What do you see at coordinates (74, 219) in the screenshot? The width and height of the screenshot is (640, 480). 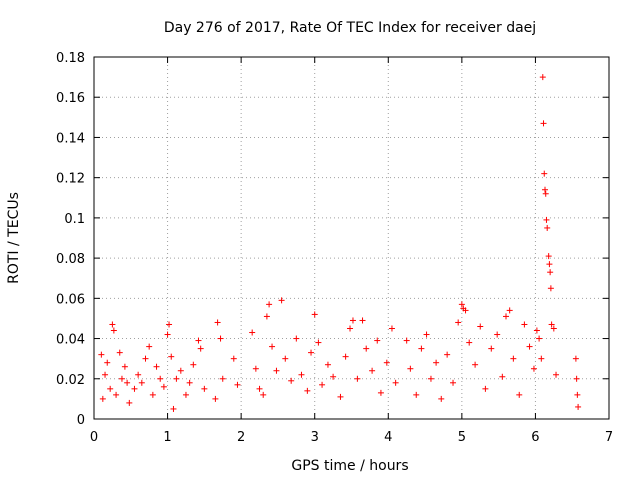 I see `y-tick-label: 0.1` at bounding box center [74, 219].